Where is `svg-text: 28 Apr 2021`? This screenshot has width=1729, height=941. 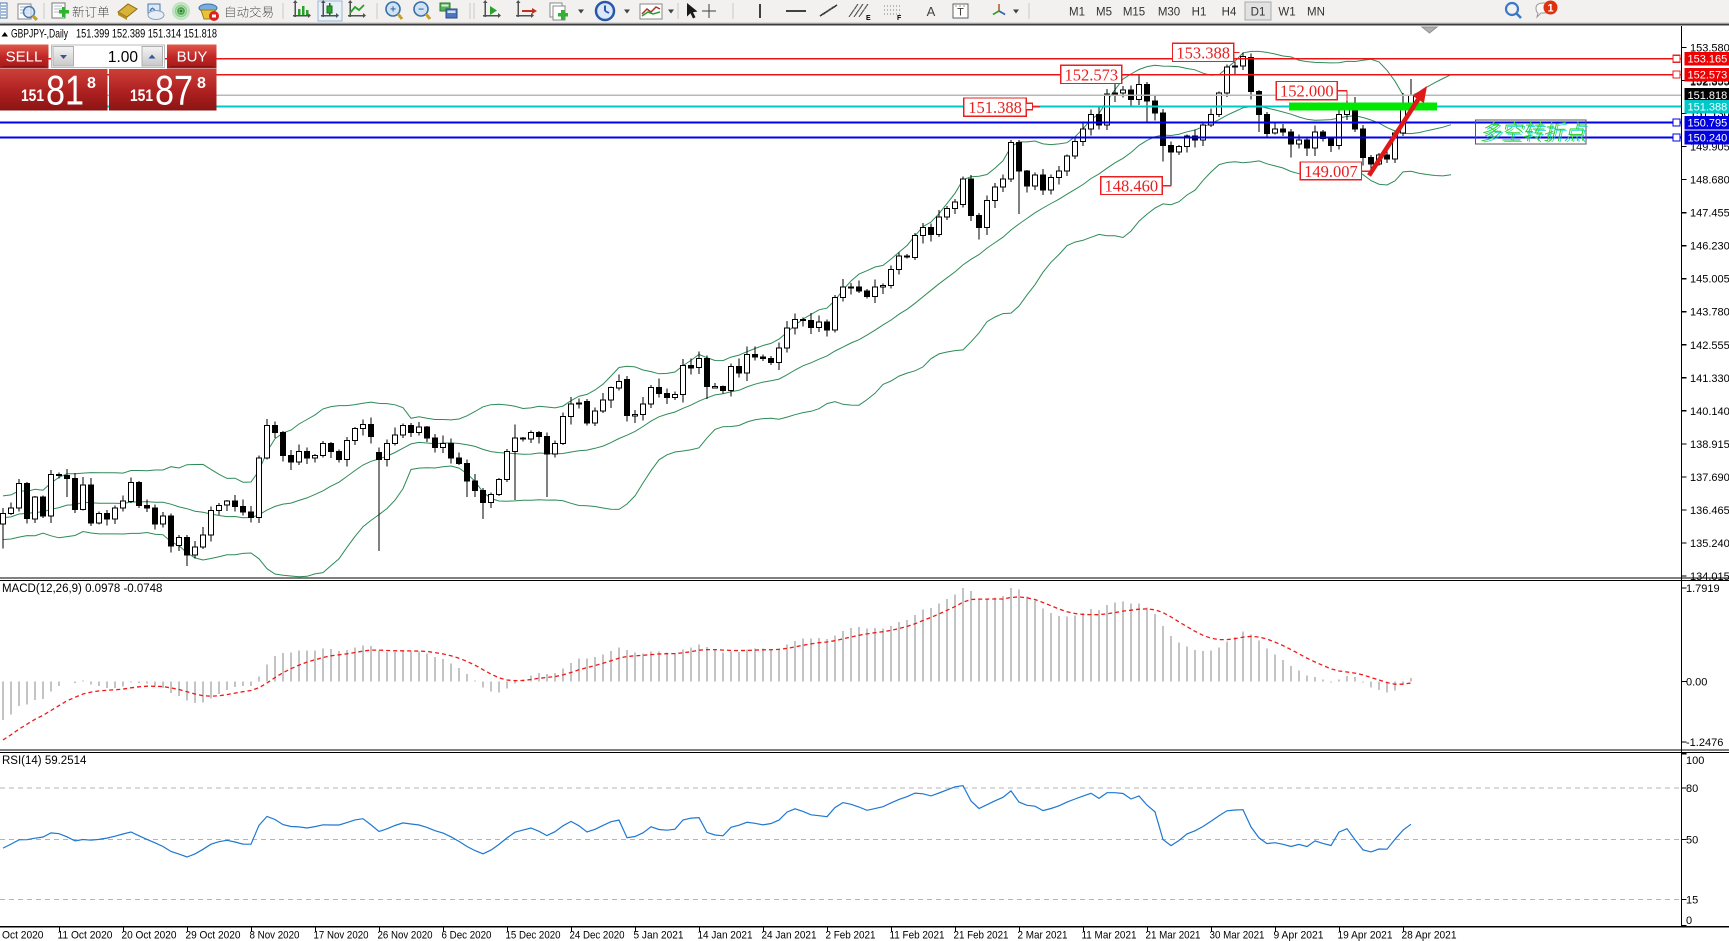 svg-text: 28 Apr 2021 is located at coordinates (1429, 935).